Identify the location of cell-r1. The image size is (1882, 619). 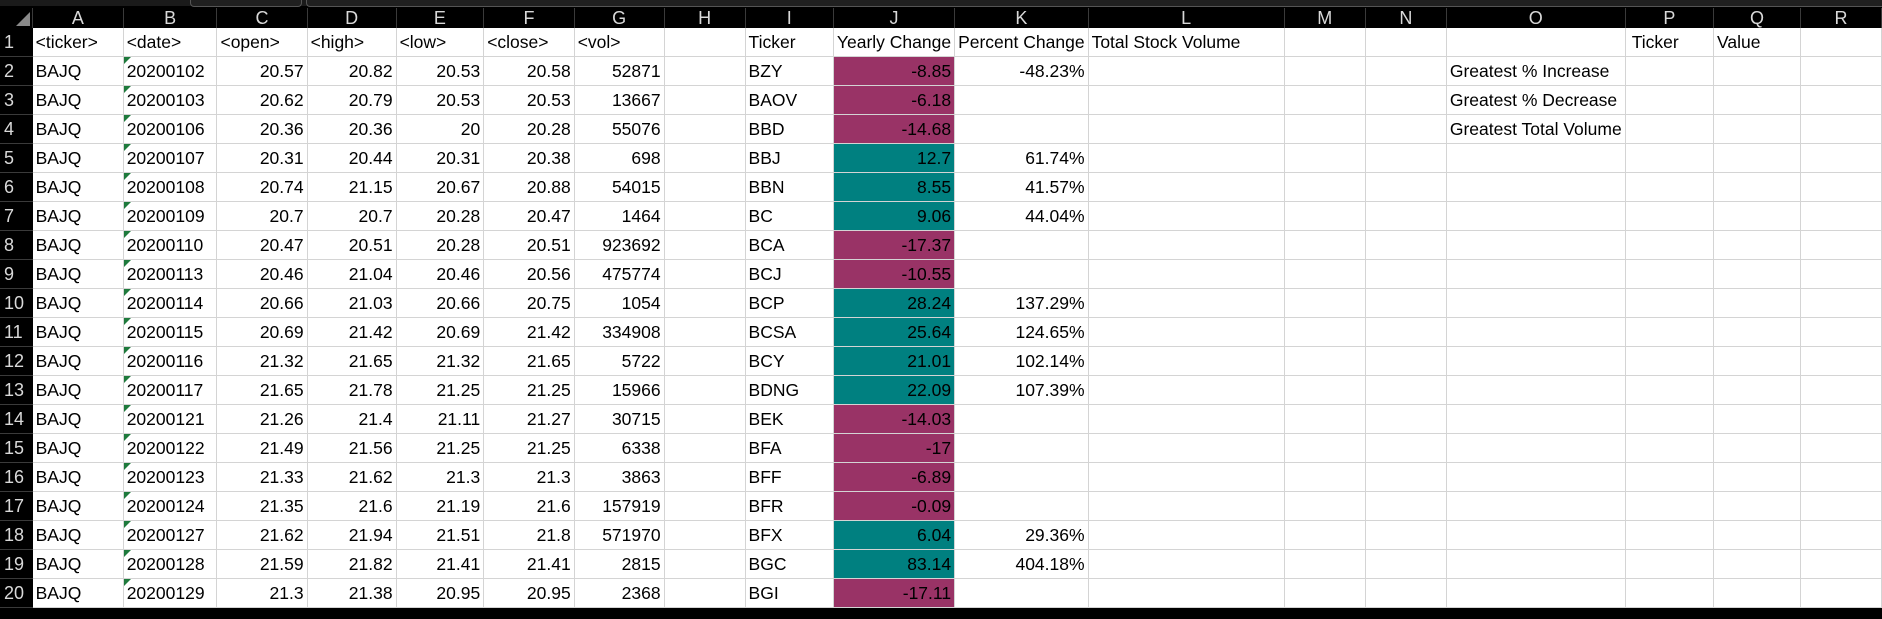
(1841, 42).